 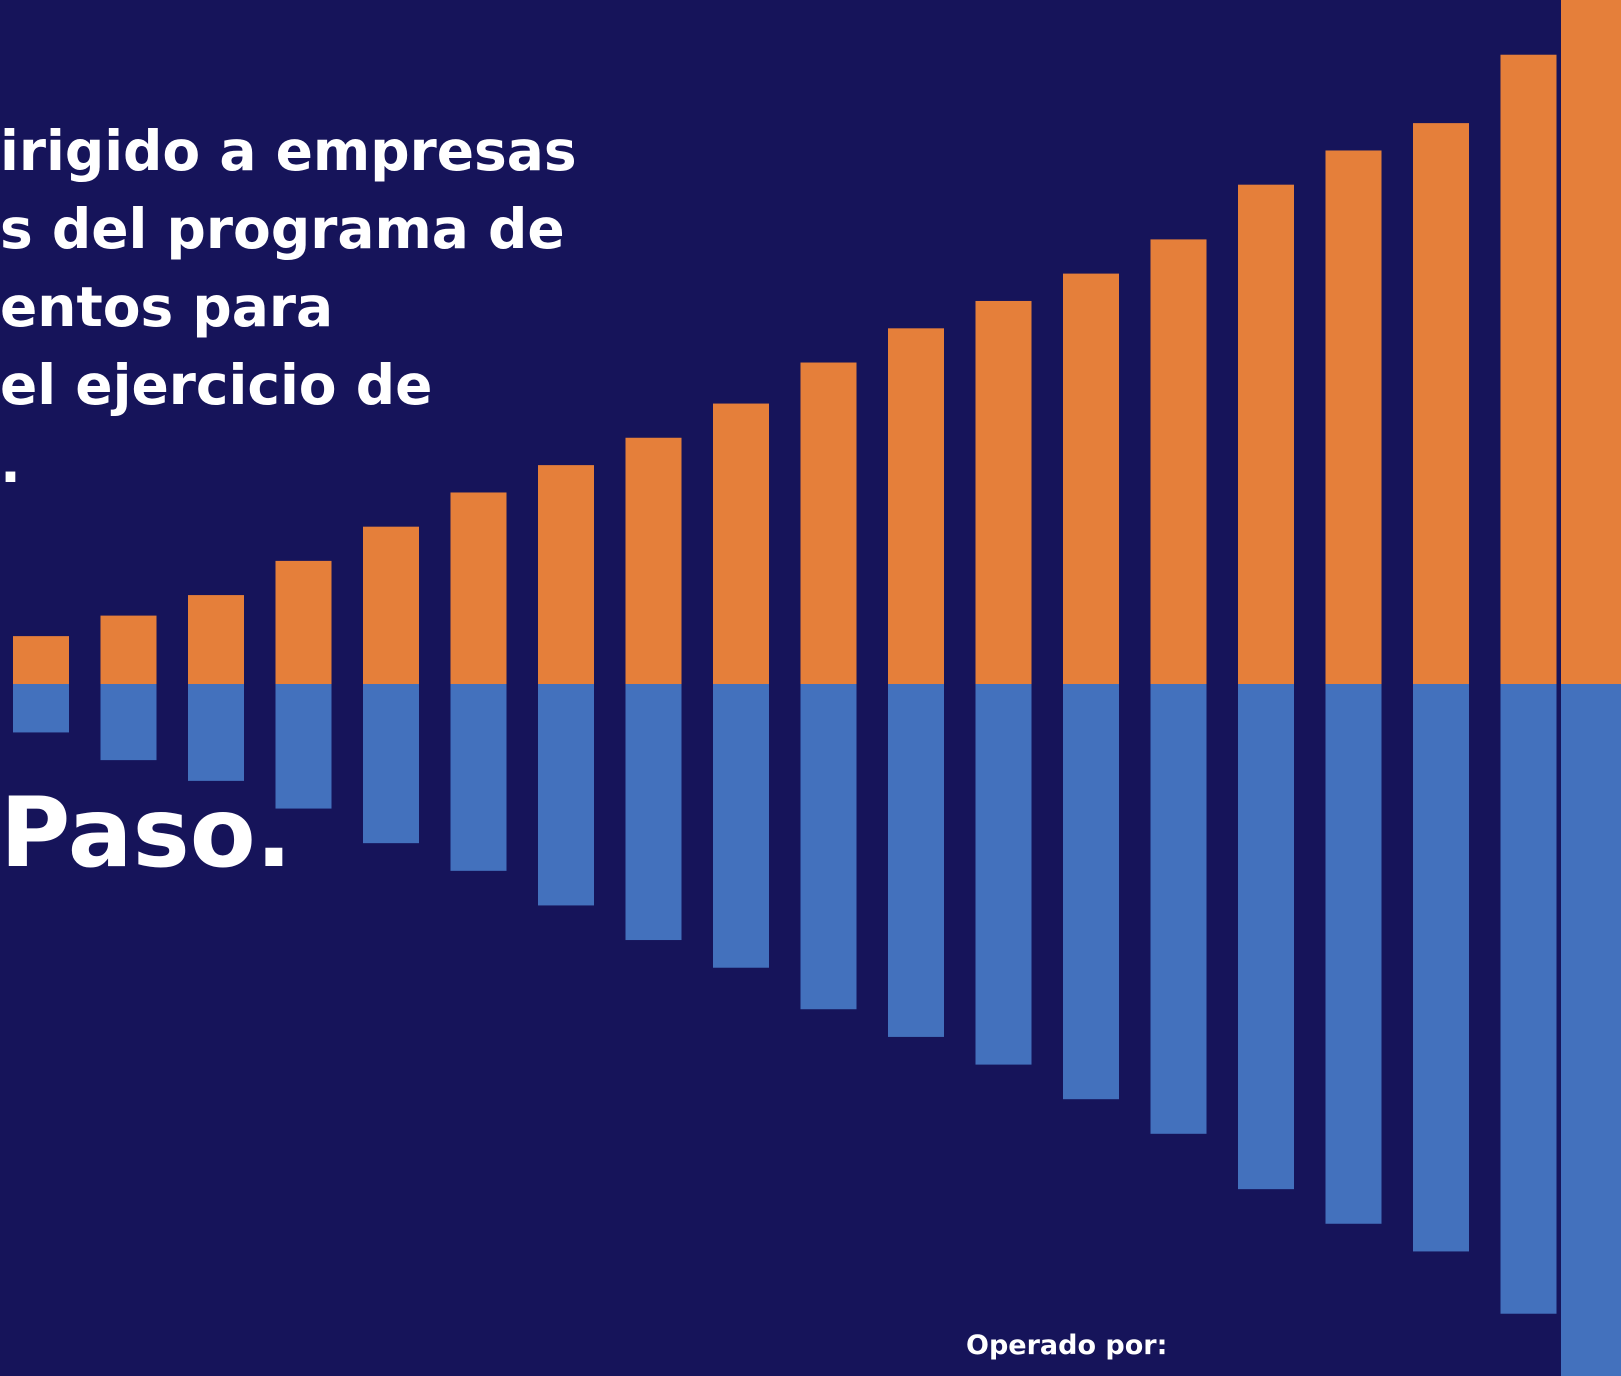 I want to click on operator-label: Operado por:, so click(x=1067, y=1345).